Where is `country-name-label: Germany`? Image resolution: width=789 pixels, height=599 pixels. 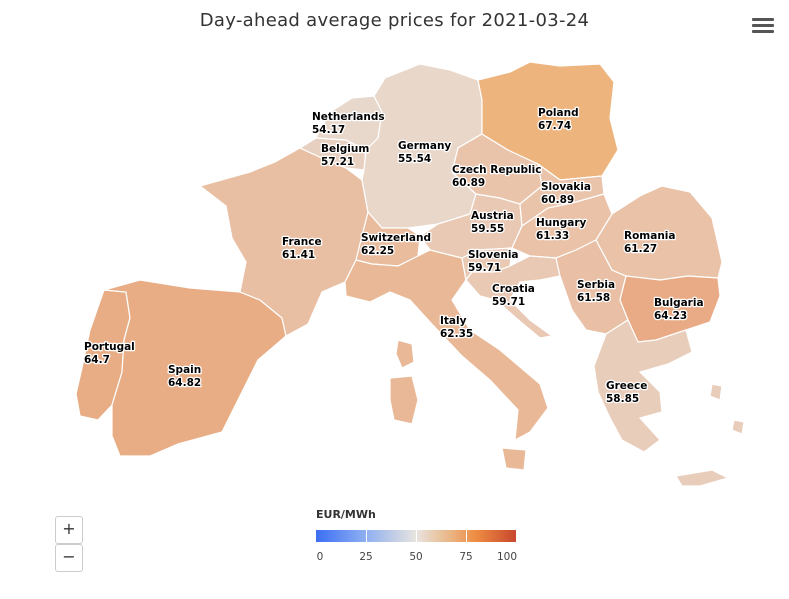 country-name-label: Germany is located at coordinates (424, 146).